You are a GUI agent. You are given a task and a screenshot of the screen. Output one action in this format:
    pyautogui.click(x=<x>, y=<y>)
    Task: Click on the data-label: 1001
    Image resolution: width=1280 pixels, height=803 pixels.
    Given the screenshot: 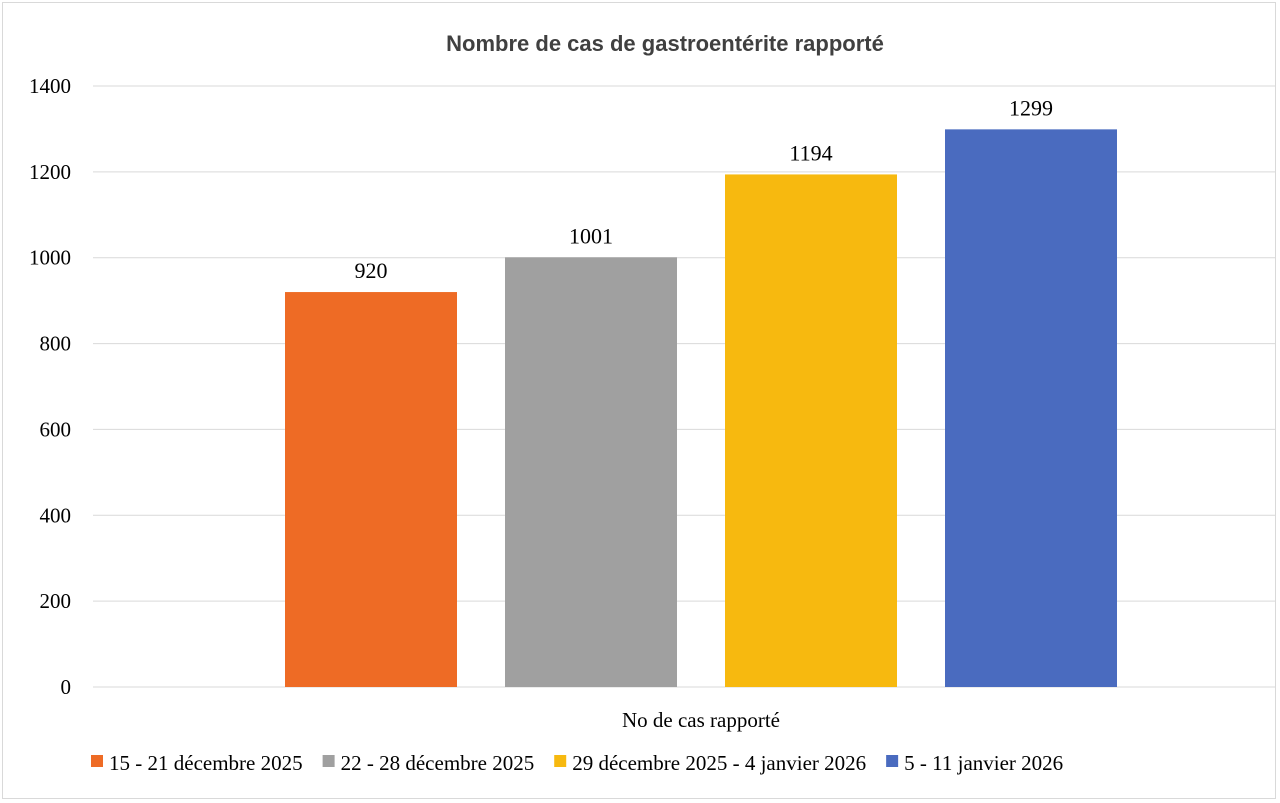 What is the action you would take?
    pyautogui.click(x=591, y=235)
    